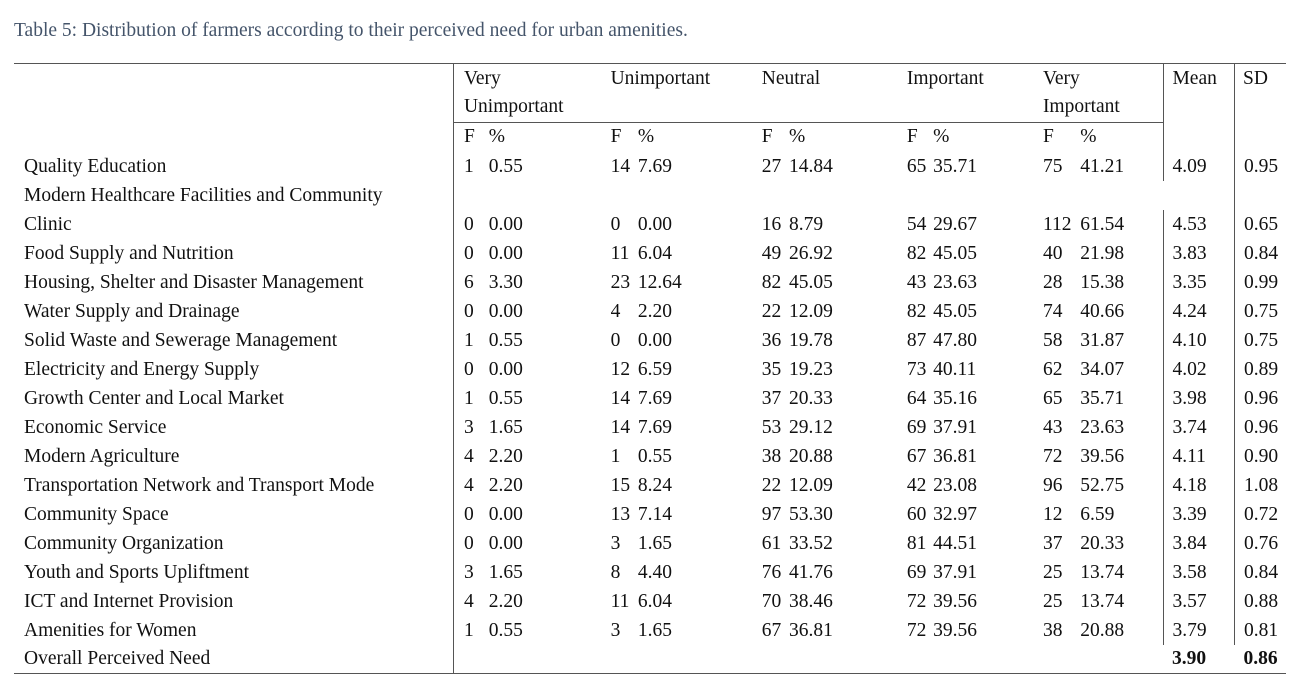  I want to click on percent-cell: 38.46, so click(811, 601).